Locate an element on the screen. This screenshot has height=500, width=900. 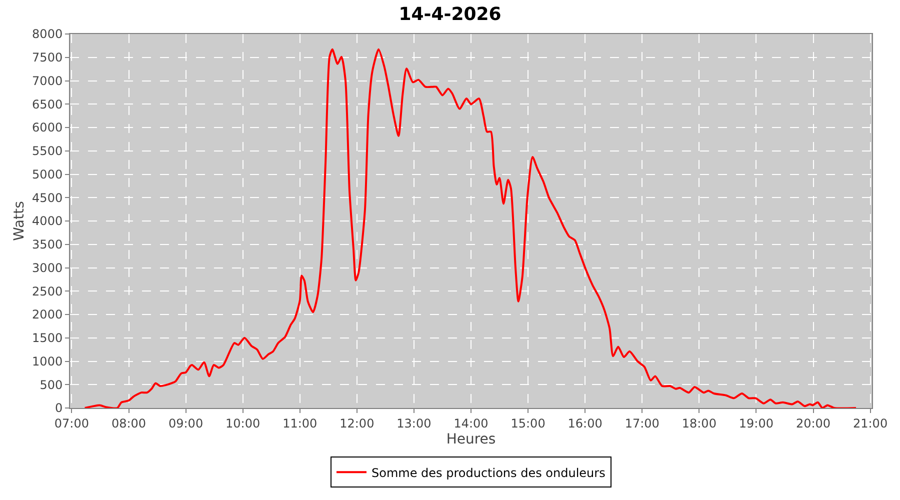
y-tick-label: 6000 is located at coordinates (47, 127).